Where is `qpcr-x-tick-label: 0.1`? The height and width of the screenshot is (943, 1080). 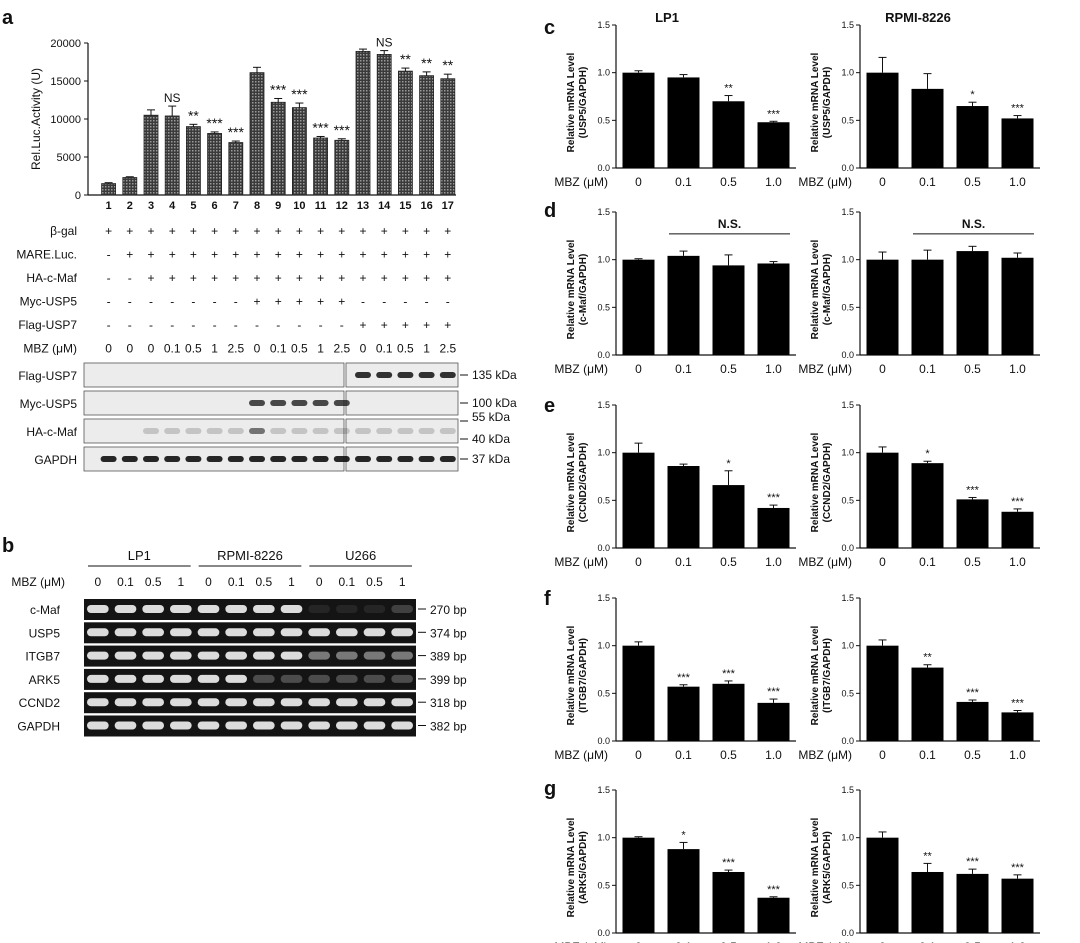
qpcr-x-tick-label: 0.1 is located at coordinates (927, 562).